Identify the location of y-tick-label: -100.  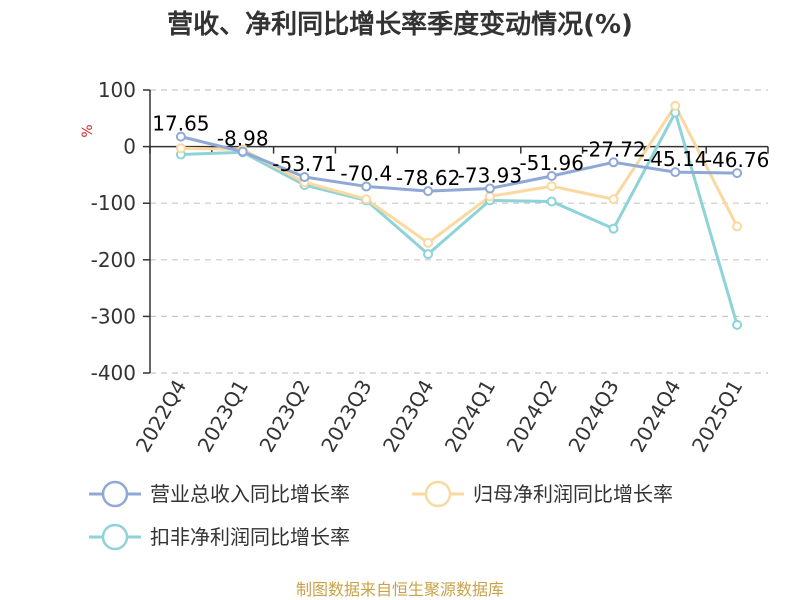
(113, 203).